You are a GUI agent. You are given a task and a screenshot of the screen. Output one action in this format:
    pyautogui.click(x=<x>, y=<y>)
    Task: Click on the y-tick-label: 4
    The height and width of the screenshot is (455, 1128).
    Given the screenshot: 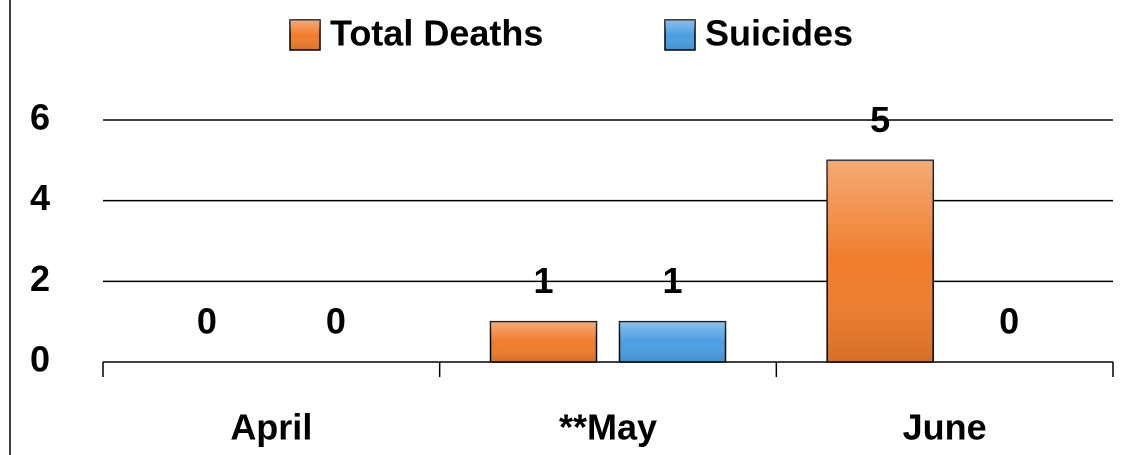 What is the action you would take?
    pyautogui.click(x=40, y=197)
    